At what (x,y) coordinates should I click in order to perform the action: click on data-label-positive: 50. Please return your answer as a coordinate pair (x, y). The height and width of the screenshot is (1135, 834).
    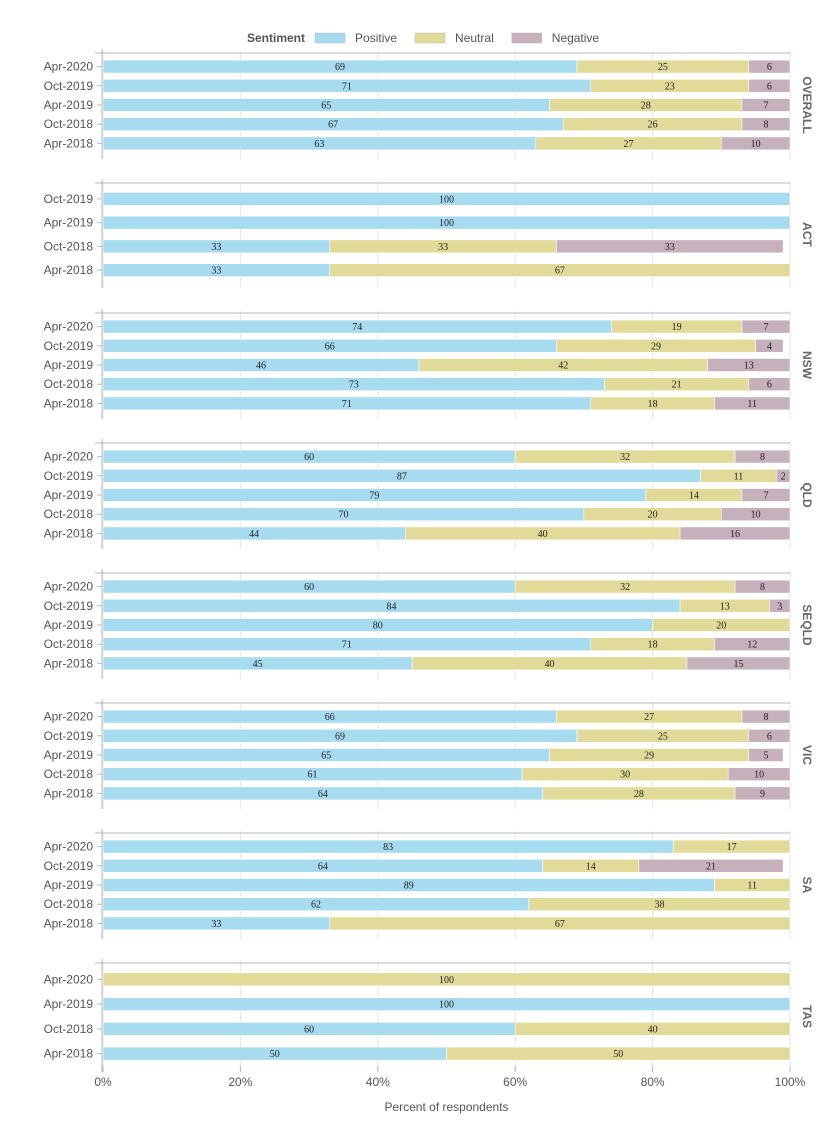
    Looking at the image, I should click on (275, 1054).